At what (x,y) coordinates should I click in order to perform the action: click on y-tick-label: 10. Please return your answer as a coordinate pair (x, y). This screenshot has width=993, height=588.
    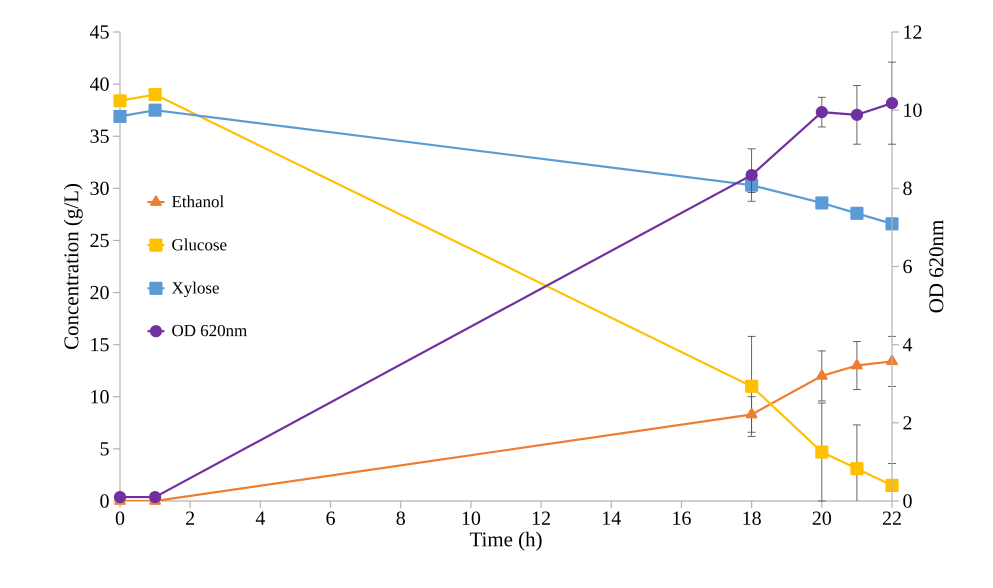
    Looking at the image, I should click on (100, 397).